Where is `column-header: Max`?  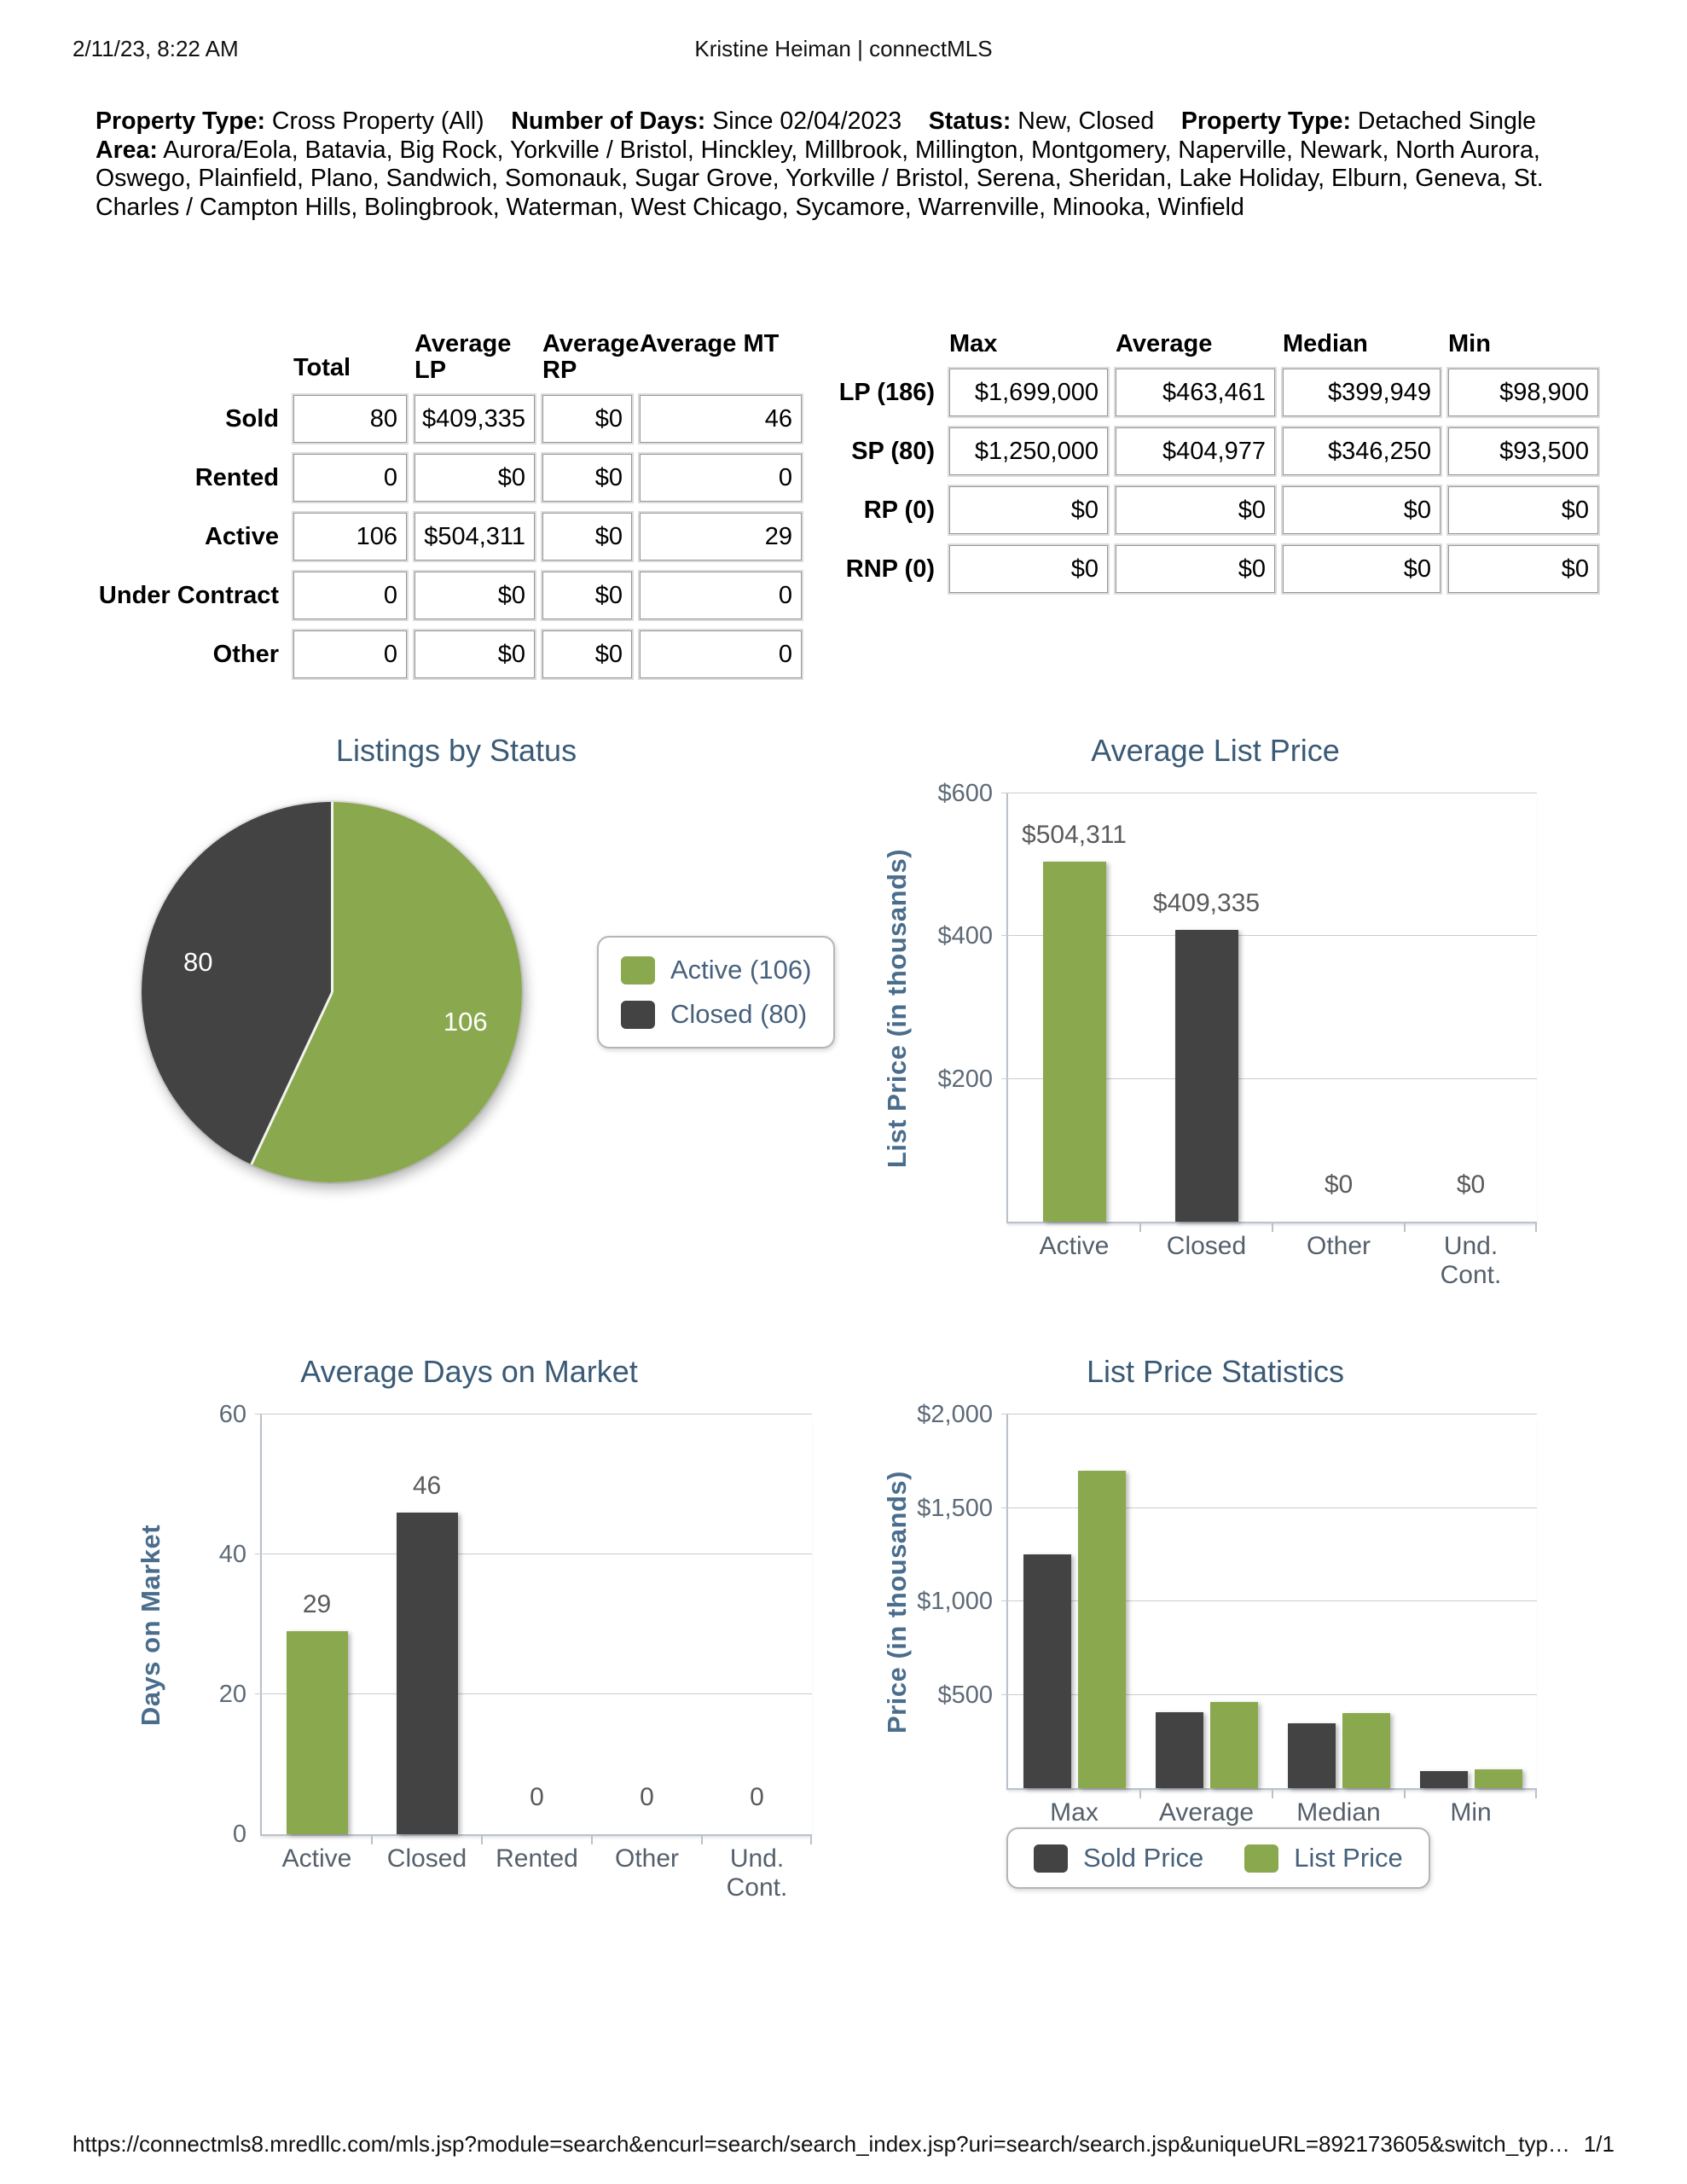
column-header: Max is located at coordinates (974, 343).